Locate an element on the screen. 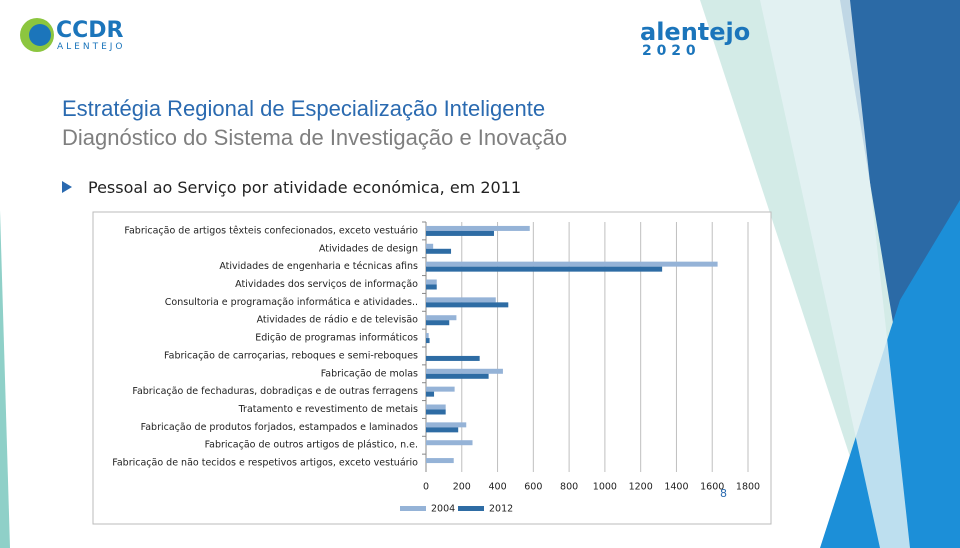 The width and height of the screenshot is (960, 548). x-tick-label: 1400 is located at coordinates (676, 487).